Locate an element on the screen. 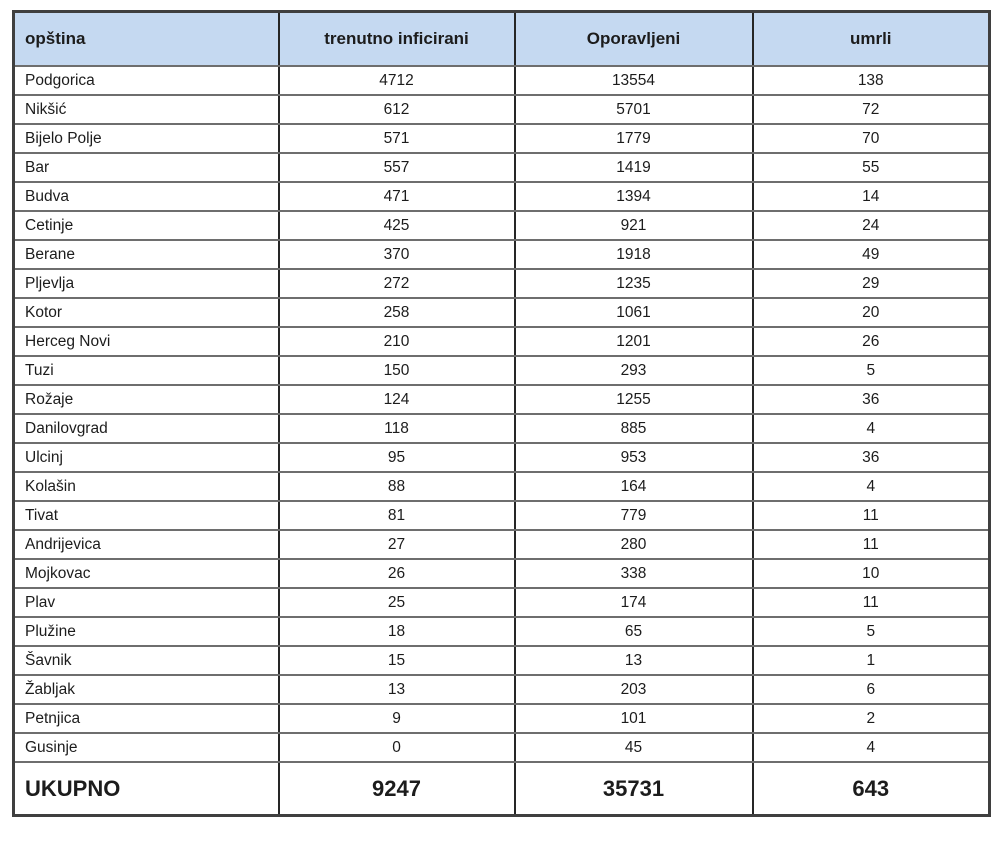  column-header-currently-infected: trenutno inficirani is located at coordinates (396, 38).